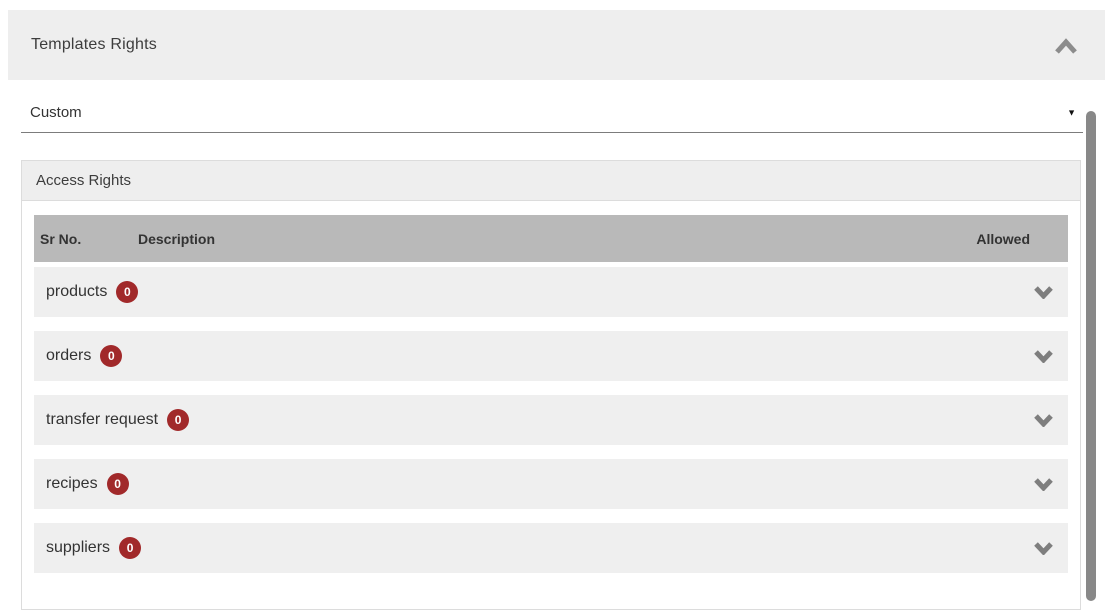 This screenshot has height=610, width=1112. Describe the element at coordinates (69, 355) in the screenshot. I see `row-label: orders` at that location.